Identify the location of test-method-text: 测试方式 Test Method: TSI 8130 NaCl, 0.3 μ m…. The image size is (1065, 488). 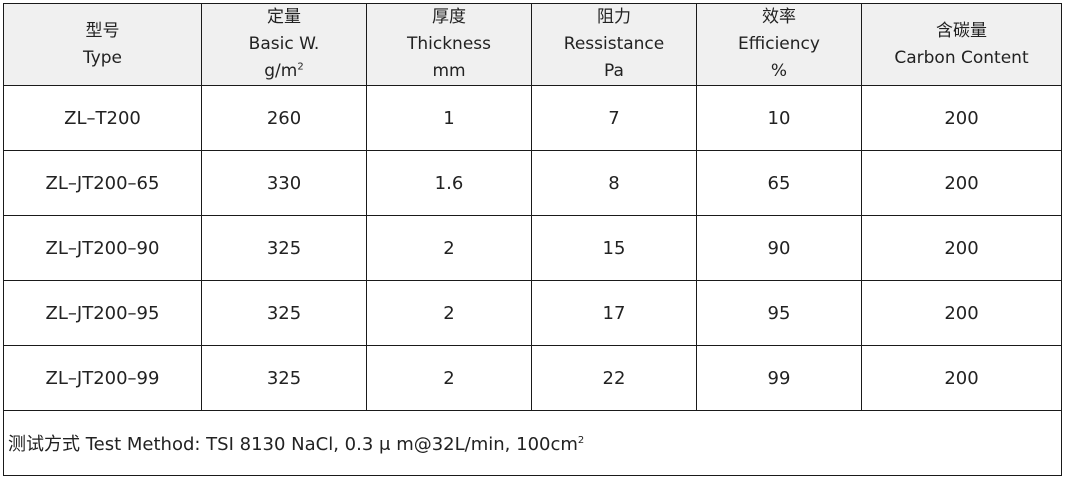
(293, 444).